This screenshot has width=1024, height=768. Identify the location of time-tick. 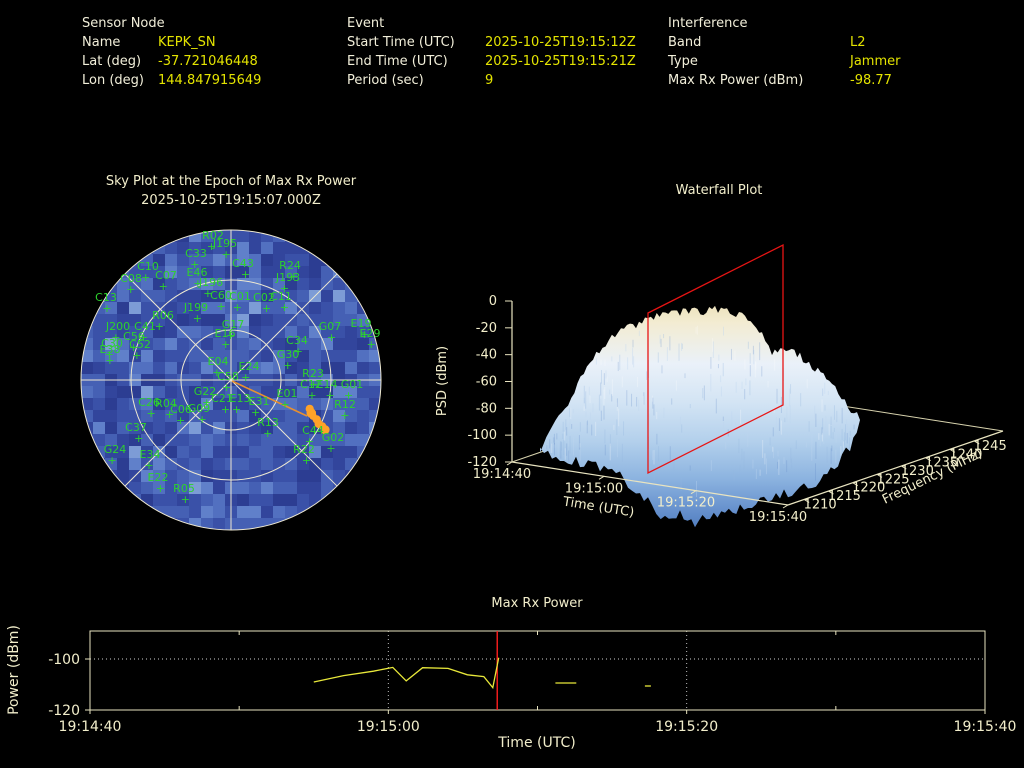
(509, 463).